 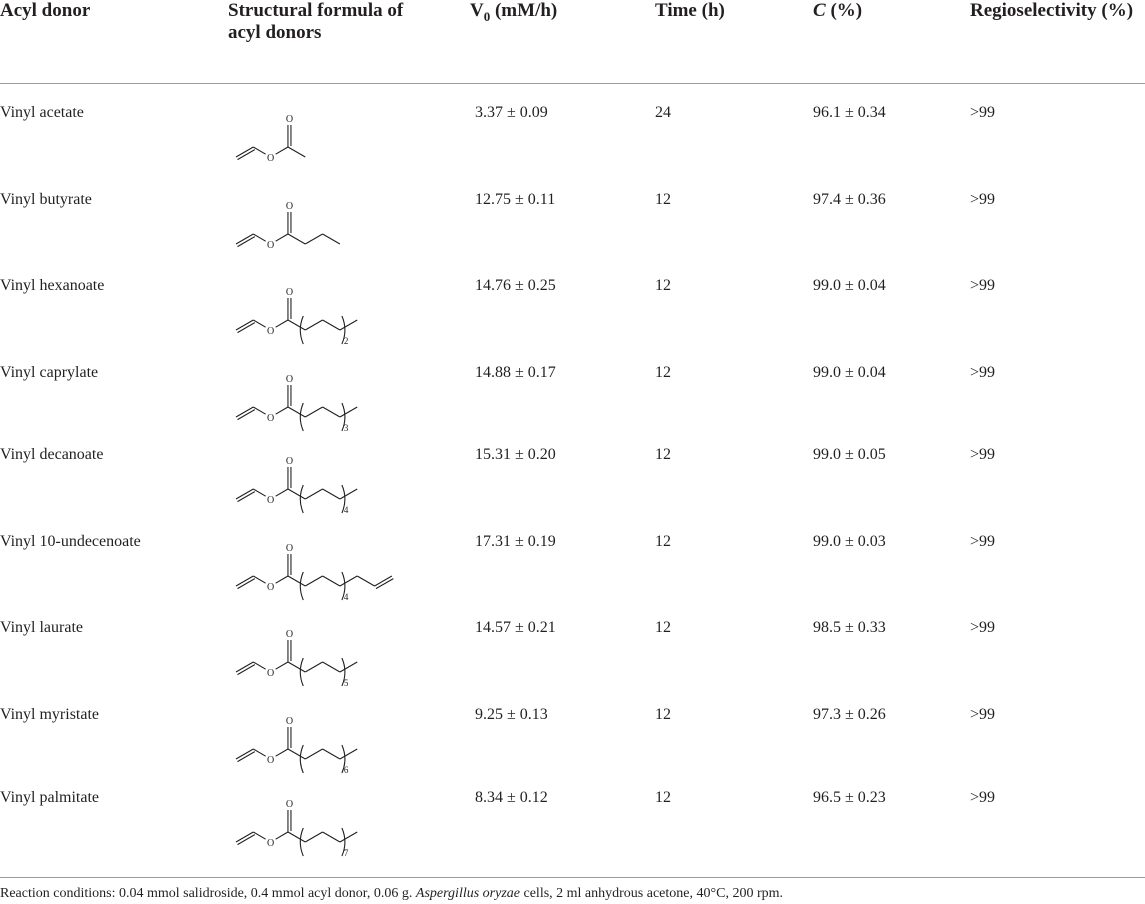 I want to click on structure-drawing: O O 7, so click(x=296, y=828).